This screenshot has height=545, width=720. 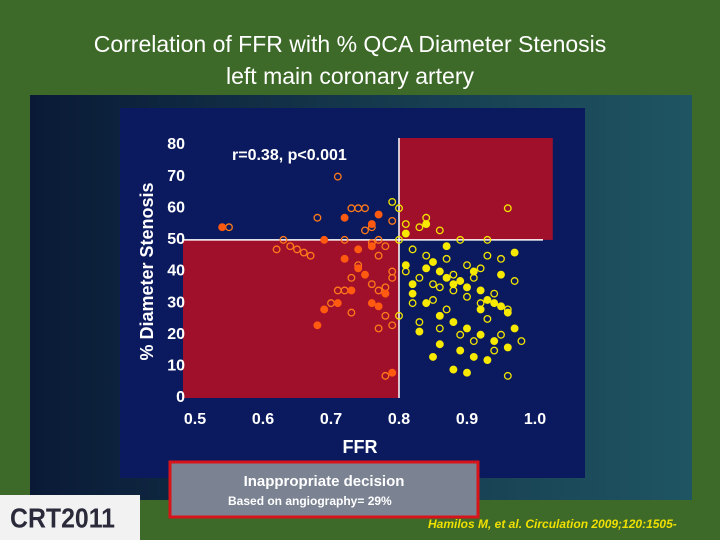 What do you see at coordinates (180, 397) in the screenshot?
I see `y-tick-label: 0` at bounding box center [180, 397].